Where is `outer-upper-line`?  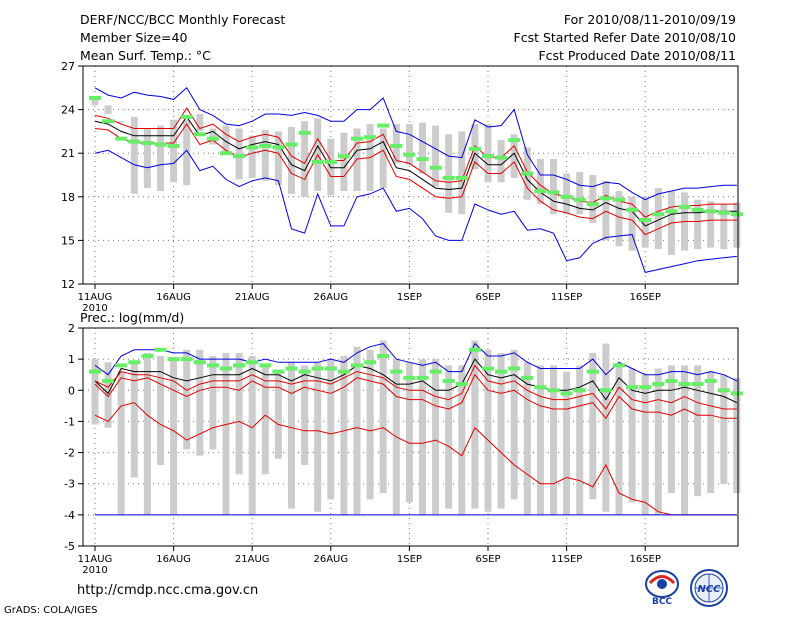 outer-upper-line is located at coordinates (416, 362).